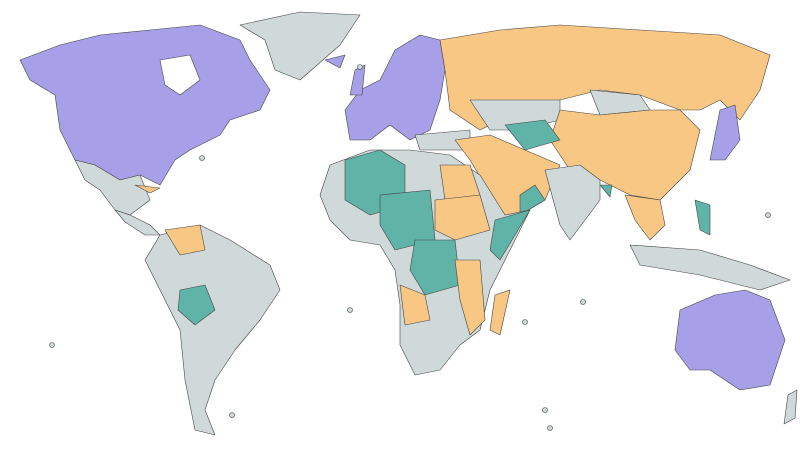  I want to click on south-america, so click(212, 330).